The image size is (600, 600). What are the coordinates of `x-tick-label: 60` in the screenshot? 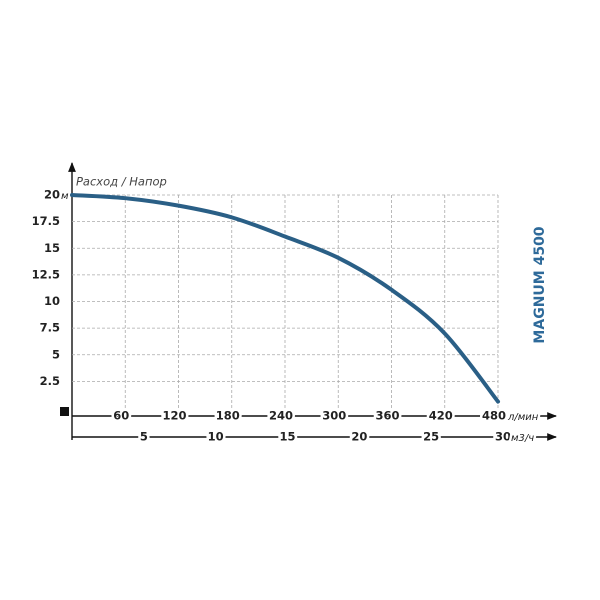 It's located at (121, 416).